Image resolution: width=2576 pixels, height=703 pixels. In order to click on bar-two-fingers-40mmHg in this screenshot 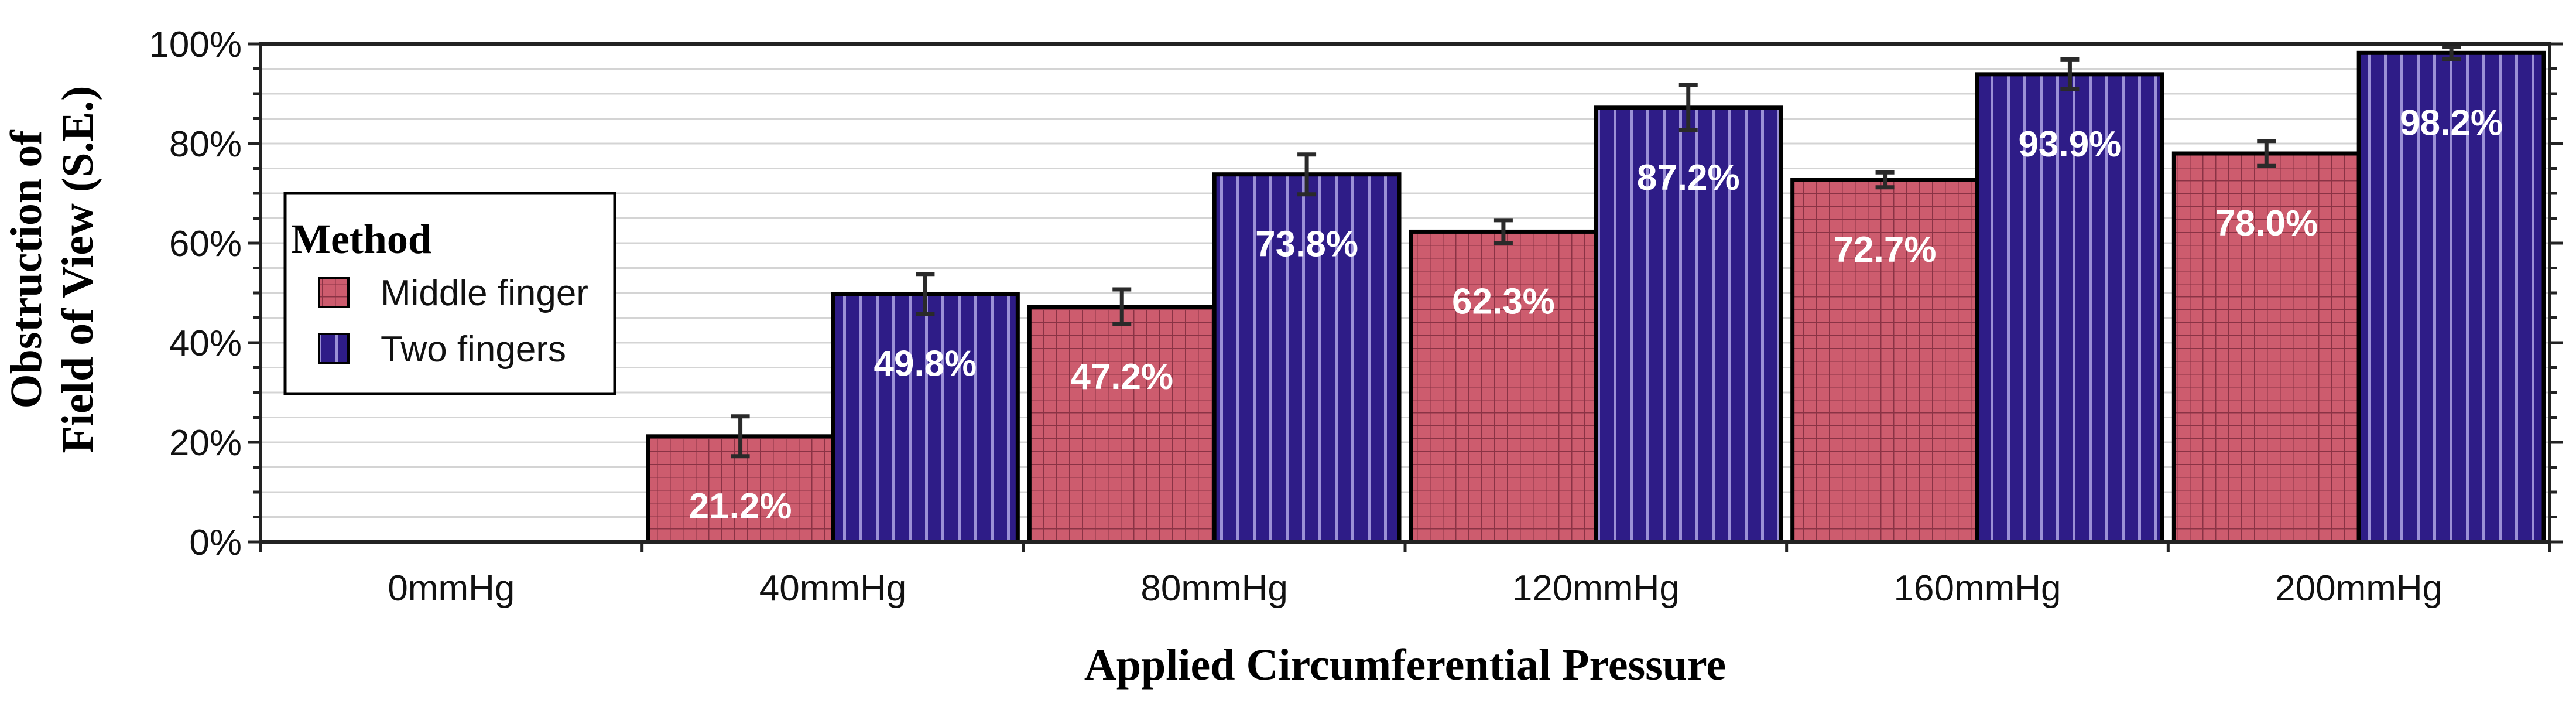, I will do `click(925, 418)`.